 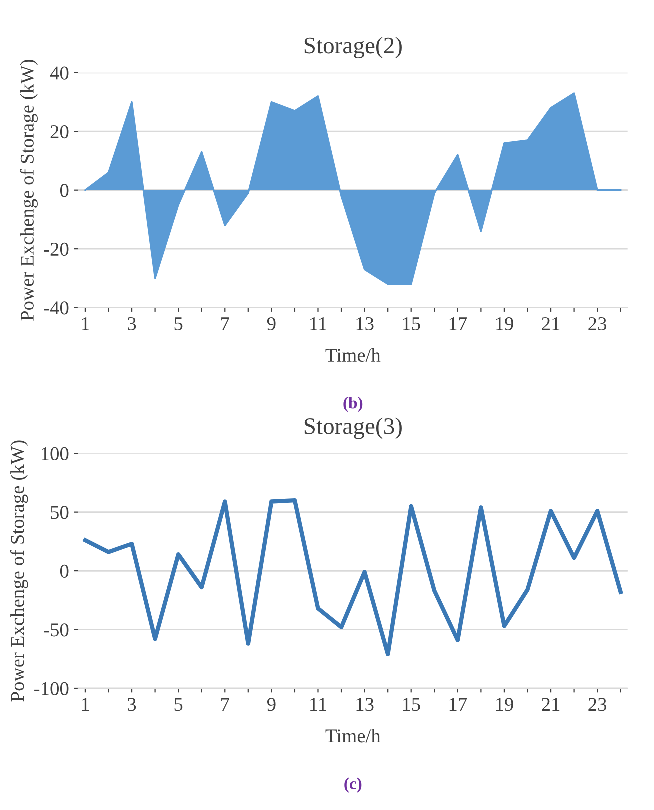 I want to click on chart-title: Storage(3), so click(x=353, y=429).